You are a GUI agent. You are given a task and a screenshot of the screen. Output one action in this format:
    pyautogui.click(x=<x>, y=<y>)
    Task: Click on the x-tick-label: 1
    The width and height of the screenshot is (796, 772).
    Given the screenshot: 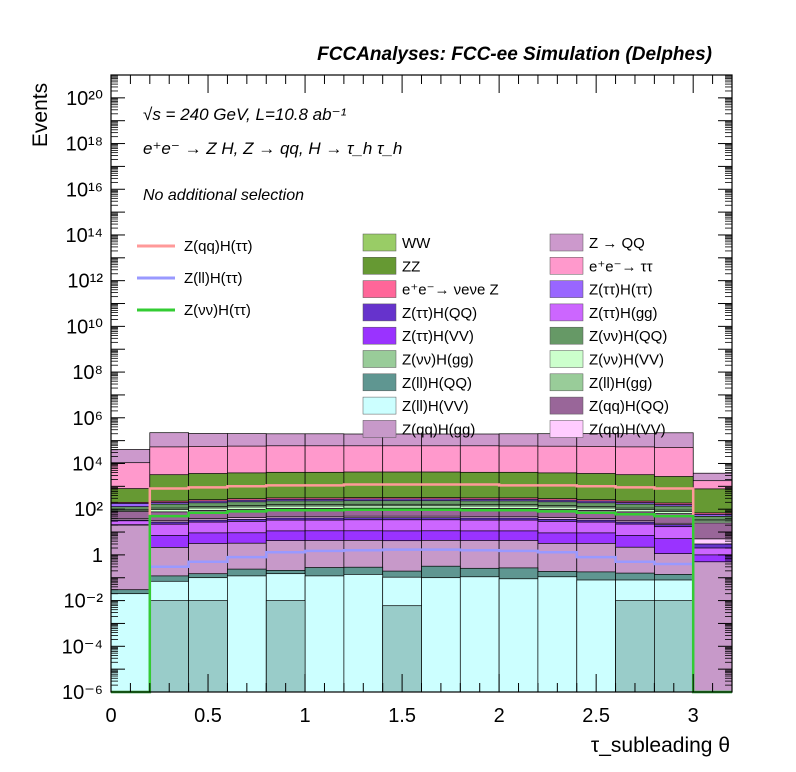 What is the action you would take?
    pyautogui.click(x=305, y=716)
    